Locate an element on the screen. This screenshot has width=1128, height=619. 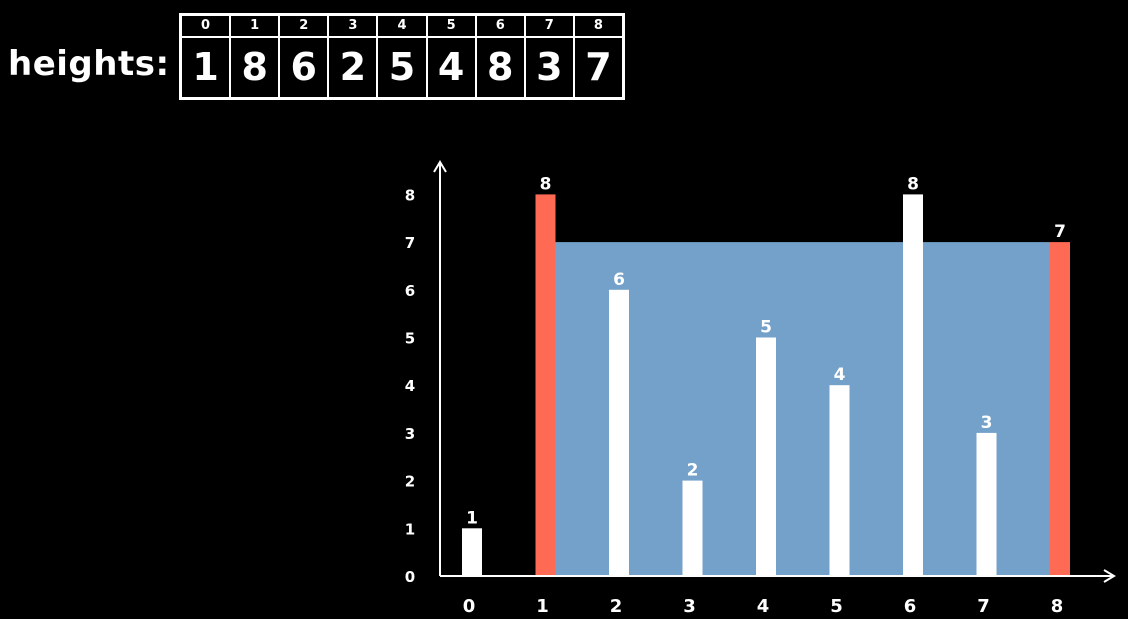
x-tick-label: 3 is located at coordinates (689, 606).